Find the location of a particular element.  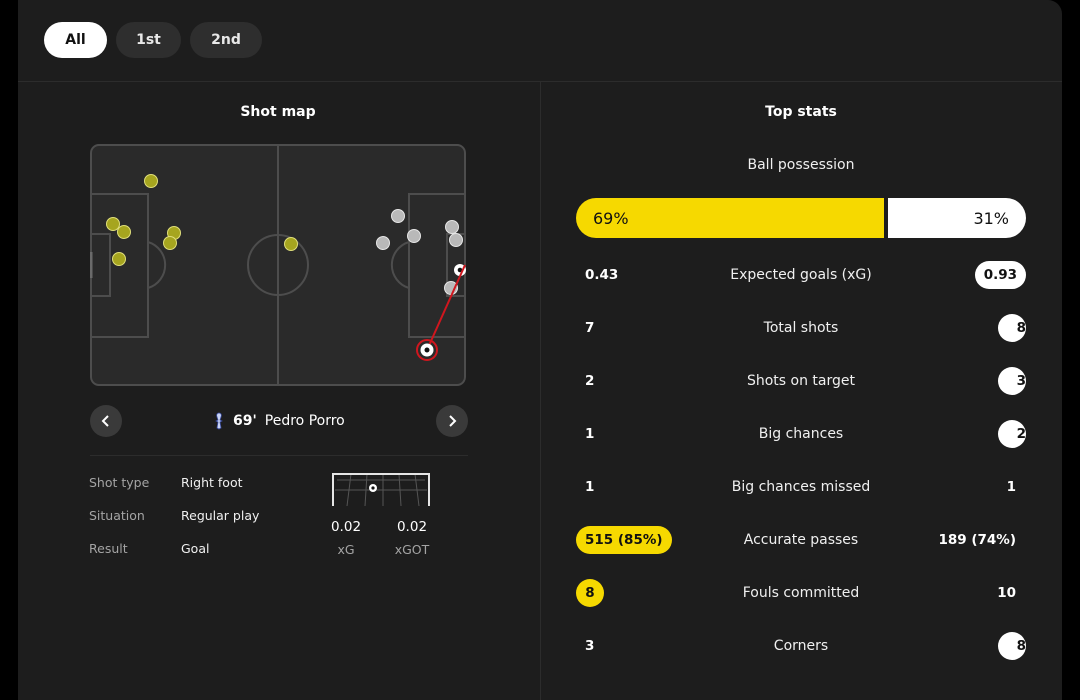

stat-label: Big chances is located at coordinates (801, 434).